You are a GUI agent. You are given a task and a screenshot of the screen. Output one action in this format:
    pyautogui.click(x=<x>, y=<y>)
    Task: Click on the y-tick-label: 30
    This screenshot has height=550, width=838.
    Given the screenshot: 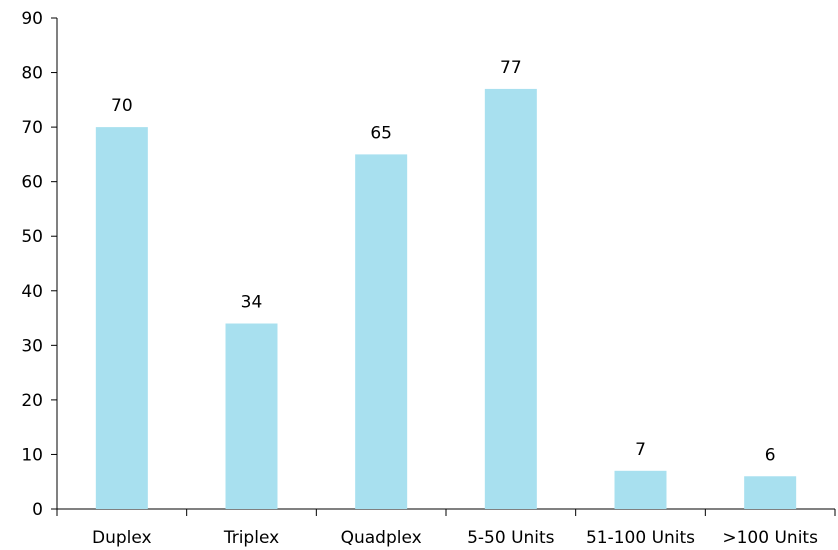 What is the action you would take?
    pyautogui.click(x=32, y=346)
    